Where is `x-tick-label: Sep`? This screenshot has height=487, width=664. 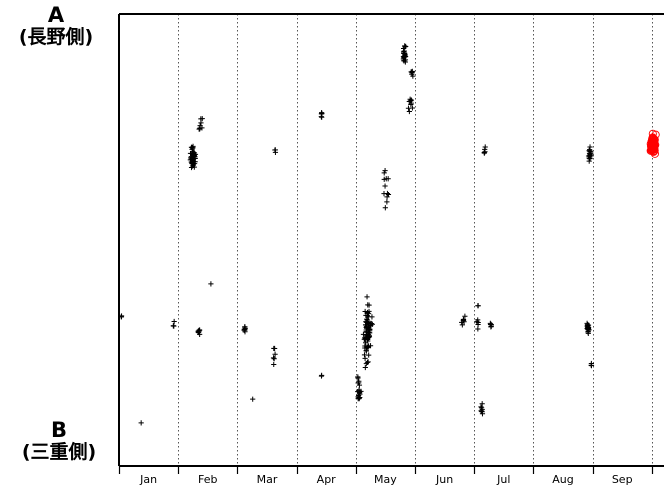 x-tick-label: Sep is located at coordinates (622, 479).